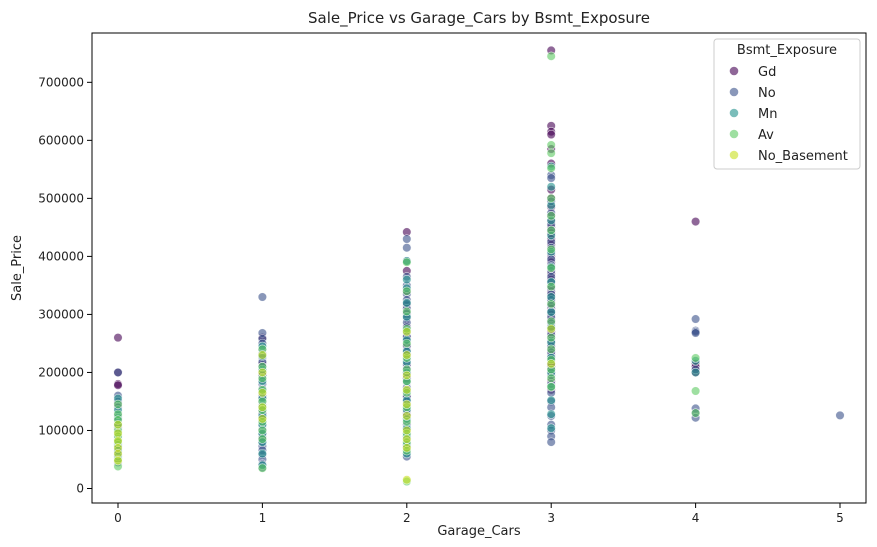 This screenshot has height=547, width=877. What do you see at coordinates (478, 531) in the screenshot?
I see `x-axis-label: Garage_Cars` at bounding box center [478, 531].